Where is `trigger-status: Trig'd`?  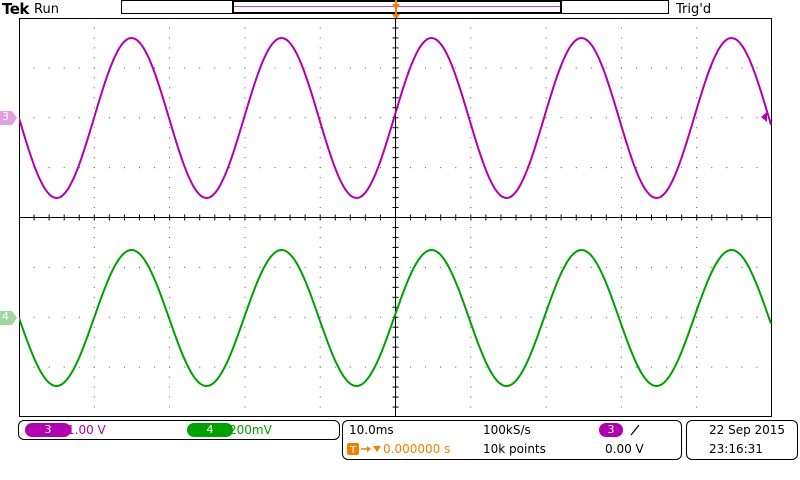 trigger-status: Trig'd is located at coordinates (694, 9).